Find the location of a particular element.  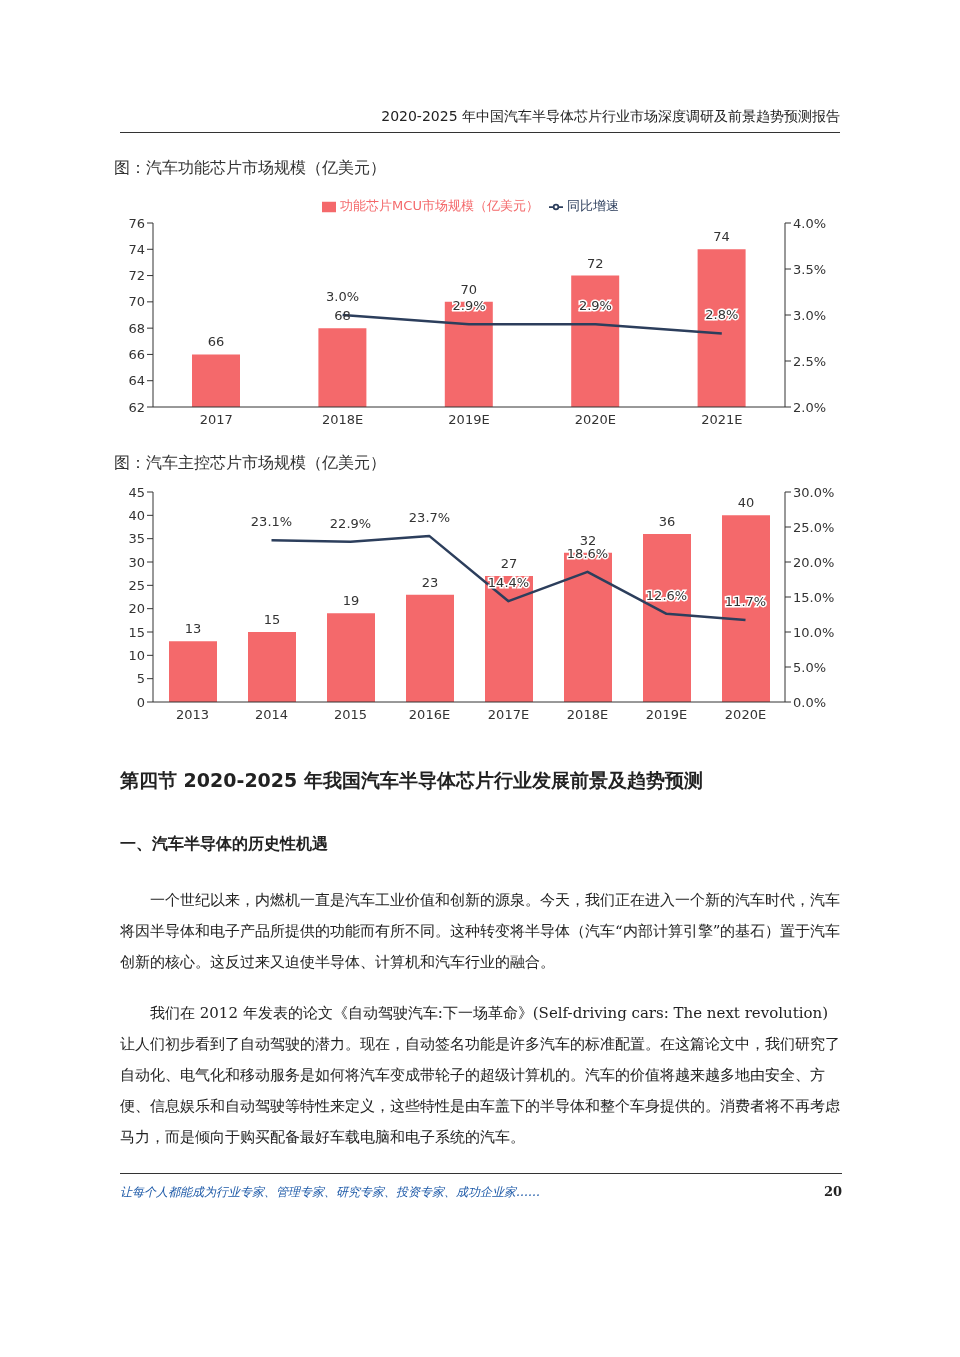

y2-tick-label: 0.0% is located at coordinates (810, 702).